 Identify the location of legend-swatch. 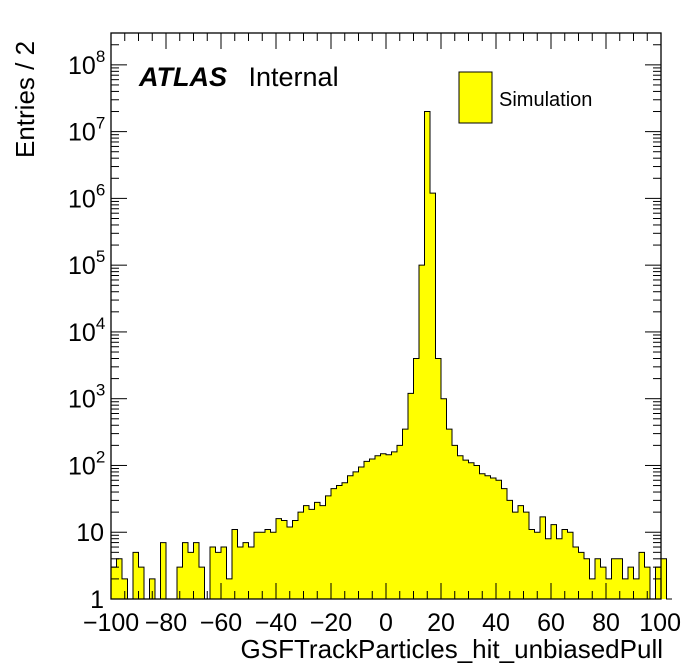
(475, 97).